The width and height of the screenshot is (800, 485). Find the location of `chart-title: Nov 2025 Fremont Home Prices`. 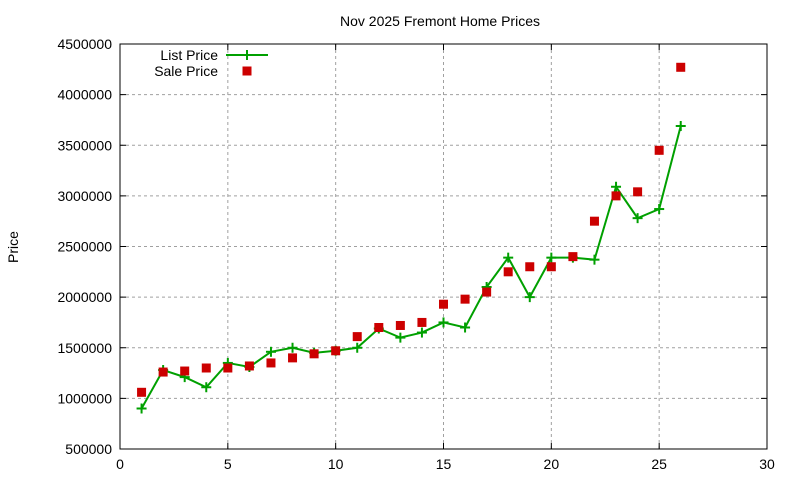

chart-title: Nov 2025 Fremont Home Prices is located at coordinates (440, 21).